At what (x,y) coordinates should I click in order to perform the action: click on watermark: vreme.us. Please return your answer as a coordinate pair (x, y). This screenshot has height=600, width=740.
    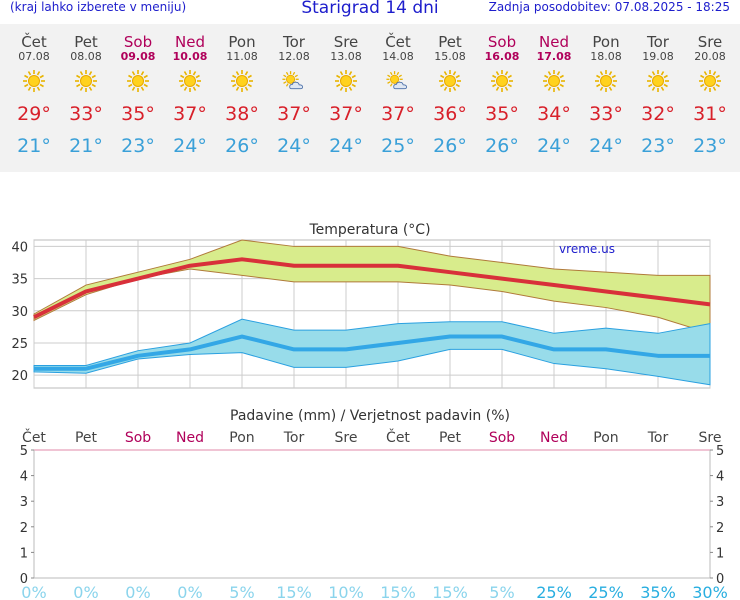
    Looking at the image, I should click on (587, 249).